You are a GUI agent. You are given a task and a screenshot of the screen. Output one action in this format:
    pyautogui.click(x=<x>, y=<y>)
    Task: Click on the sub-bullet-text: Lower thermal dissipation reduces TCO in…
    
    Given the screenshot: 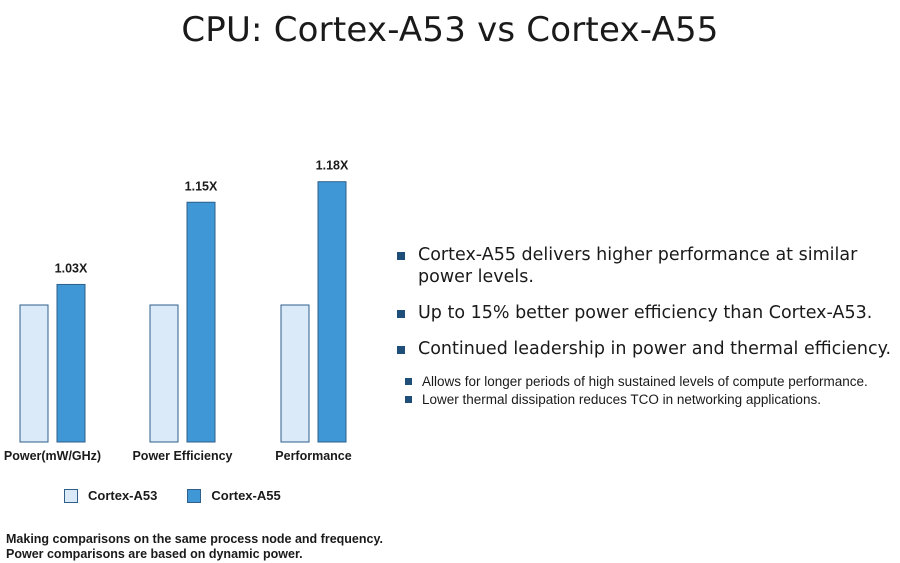 What is the action you would take?
    pyautogui.click(x=621, y=399)
    